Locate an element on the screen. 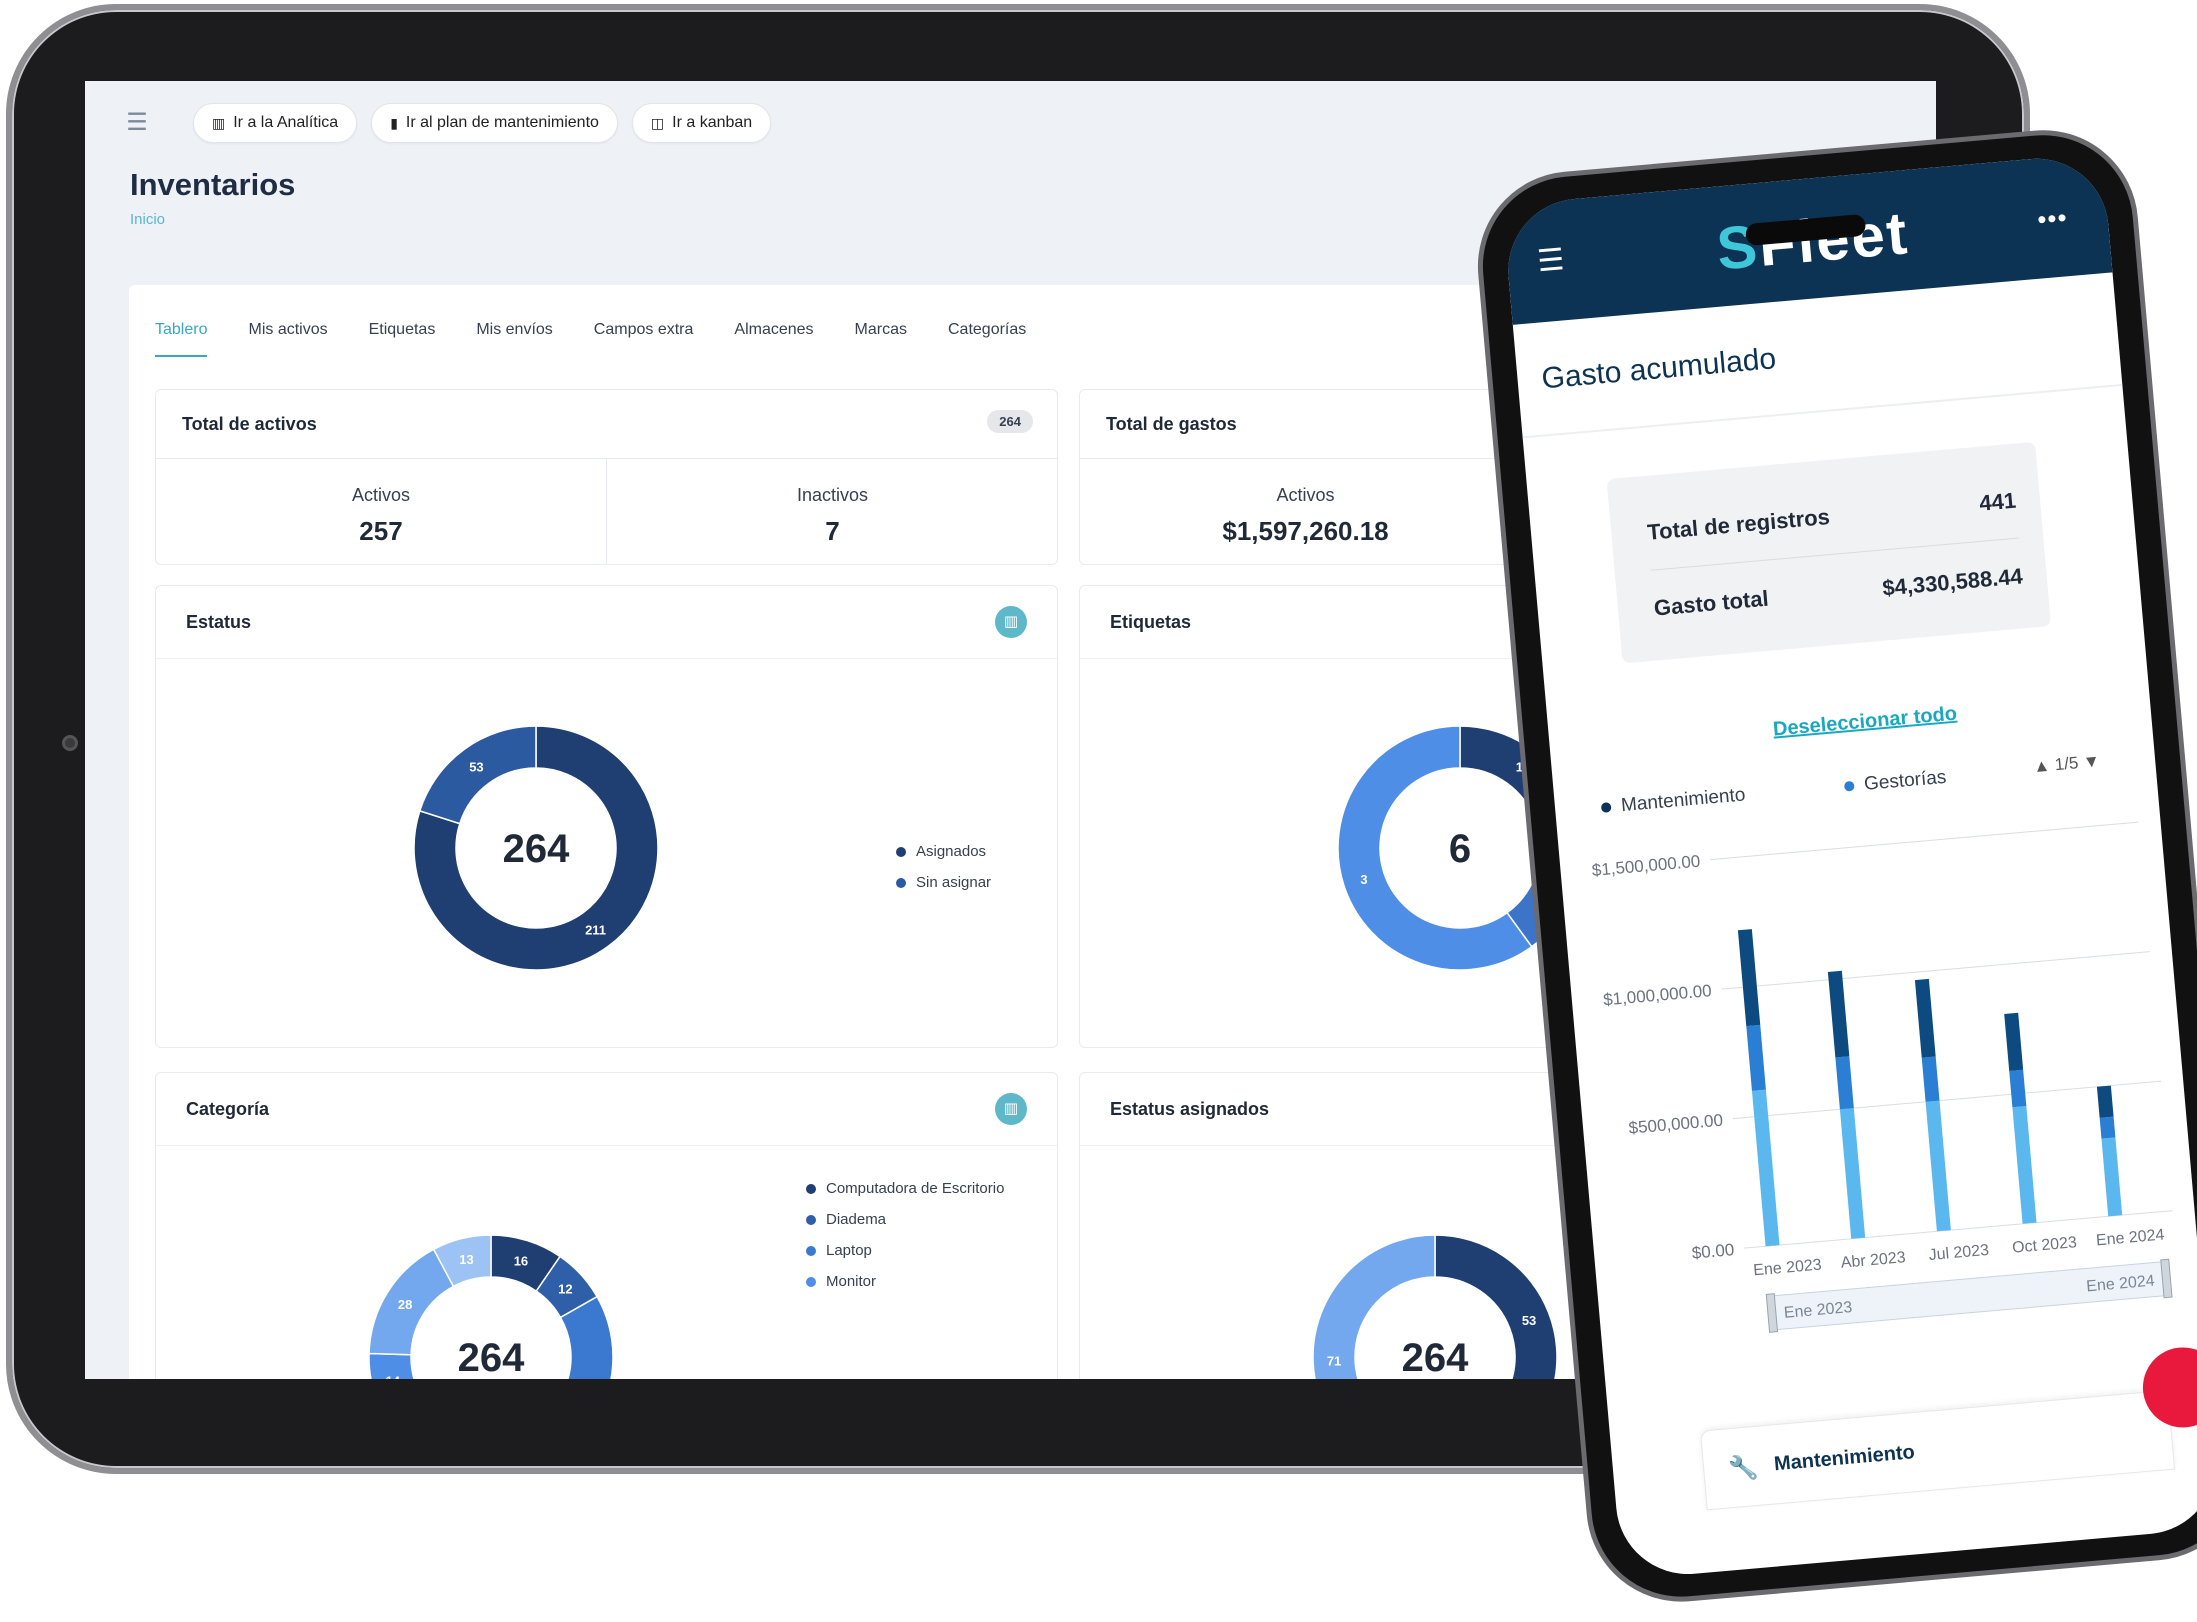 The height and width of the screenshot is (1622, 2197). range-handle-end is located at coordinates (2166, 1278).